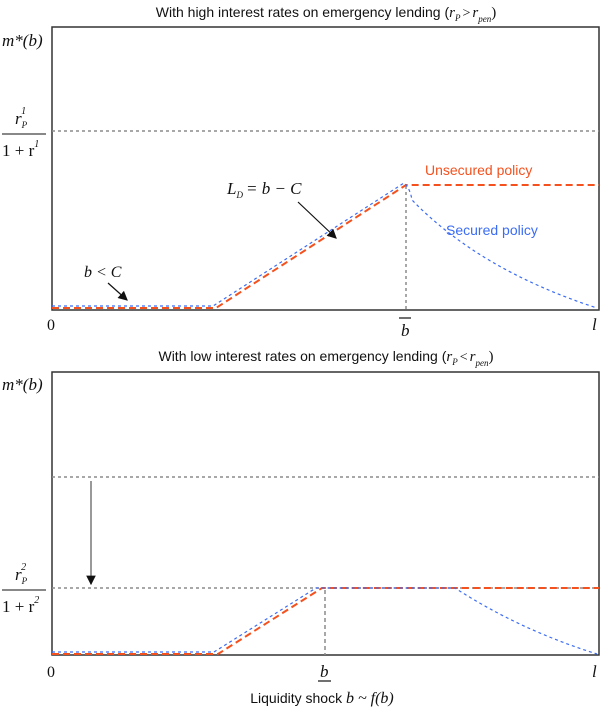 This screenshot has height=707, width=600. I want to click on ld-arrow, so click(317, 220).